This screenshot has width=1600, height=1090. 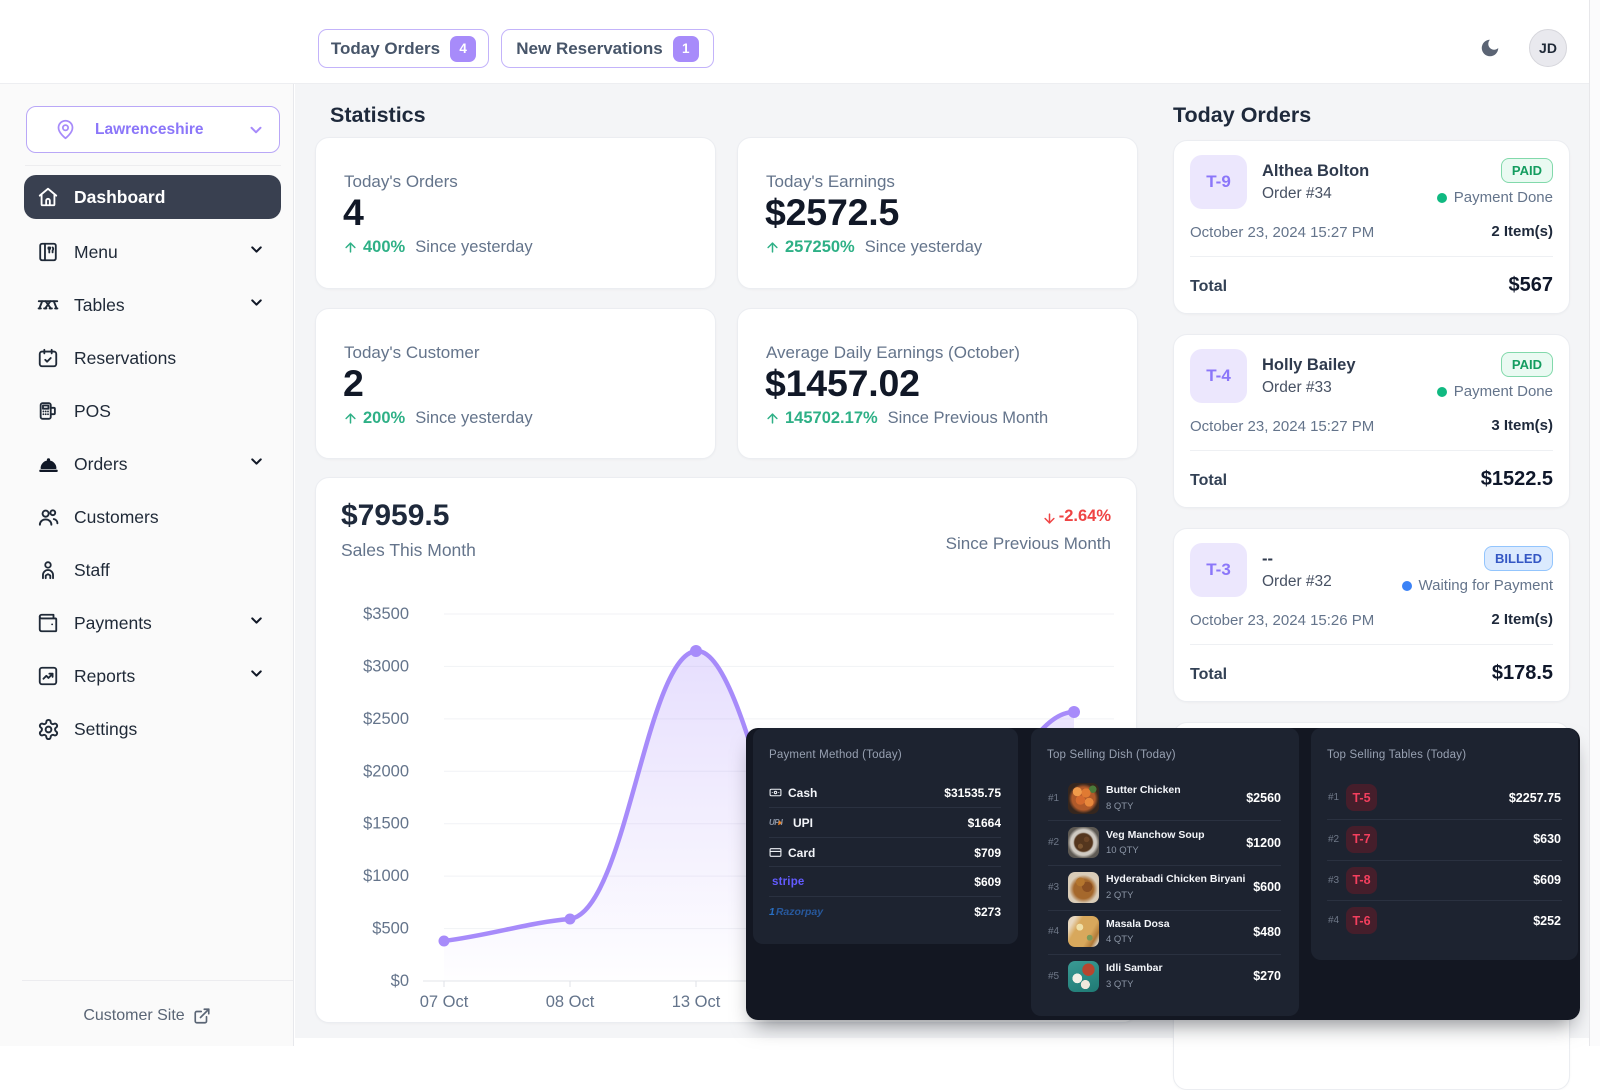 I want to click on svg-text: $0, so click(x=400, y=981).